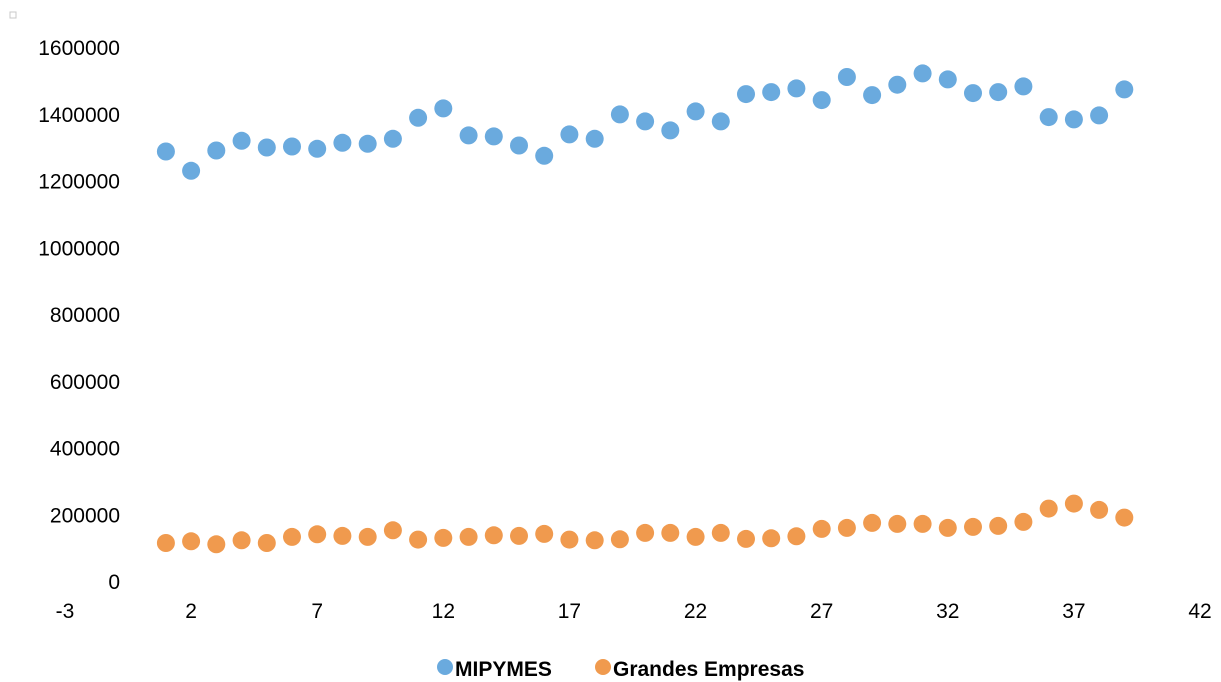  What do you see at coordinates (821, 611) in the screenshot?
I see `x-tick-label: 27` at bounding box center [821, 611].